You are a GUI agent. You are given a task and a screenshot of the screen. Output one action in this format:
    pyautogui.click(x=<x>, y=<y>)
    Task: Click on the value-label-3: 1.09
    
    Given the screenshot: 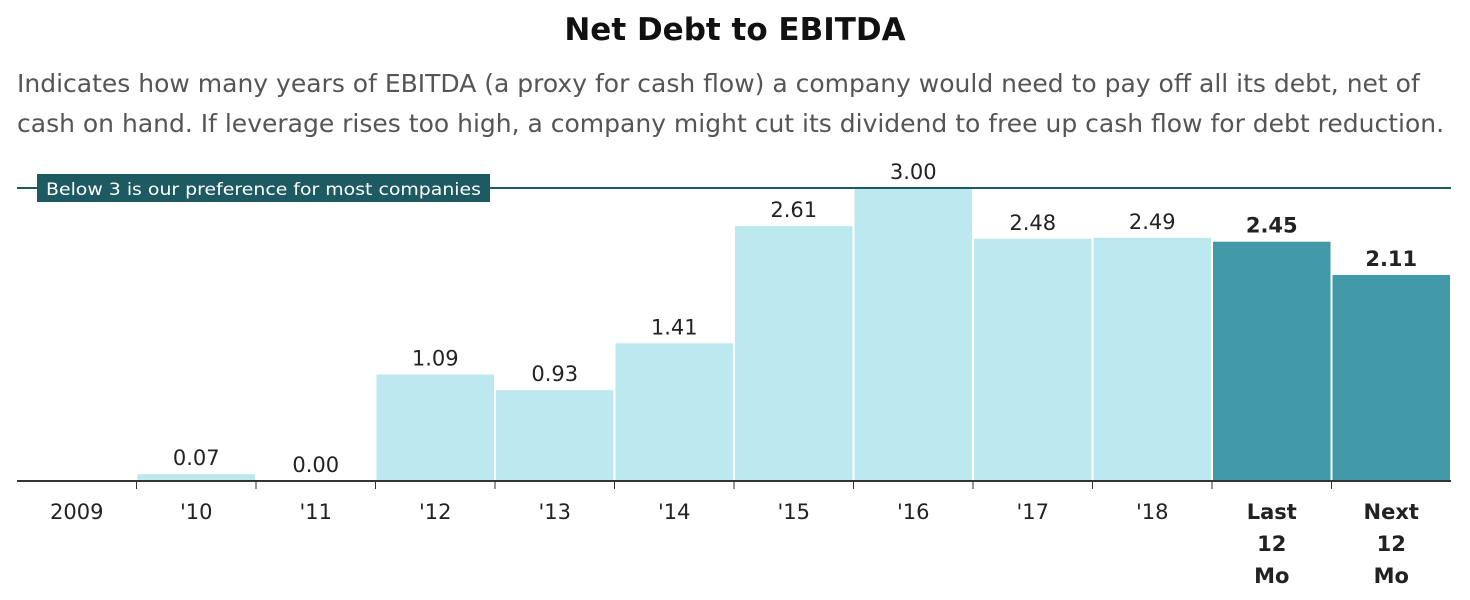 What is the action you would take?
    pyautogui.click(x=435, y=359)
    